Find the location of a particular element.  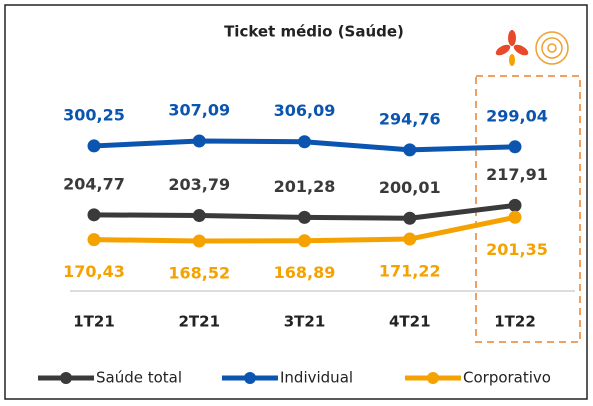

data-label: 294,76 is located at coordinates (410, 118).